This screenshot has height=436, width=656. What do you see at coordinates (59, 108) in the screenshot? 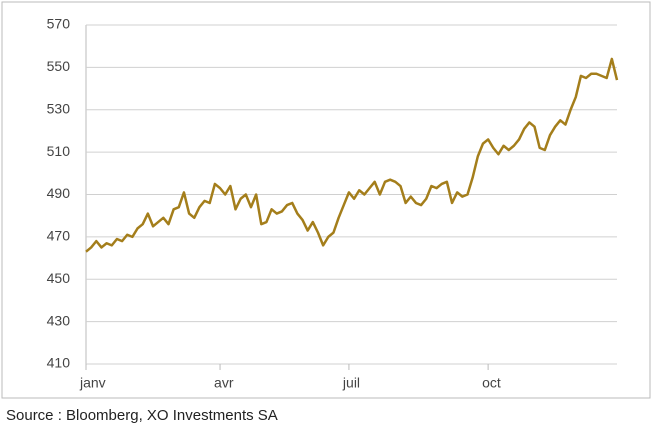
I see `y-tick-label: 530` at bounding box center [59, 108].